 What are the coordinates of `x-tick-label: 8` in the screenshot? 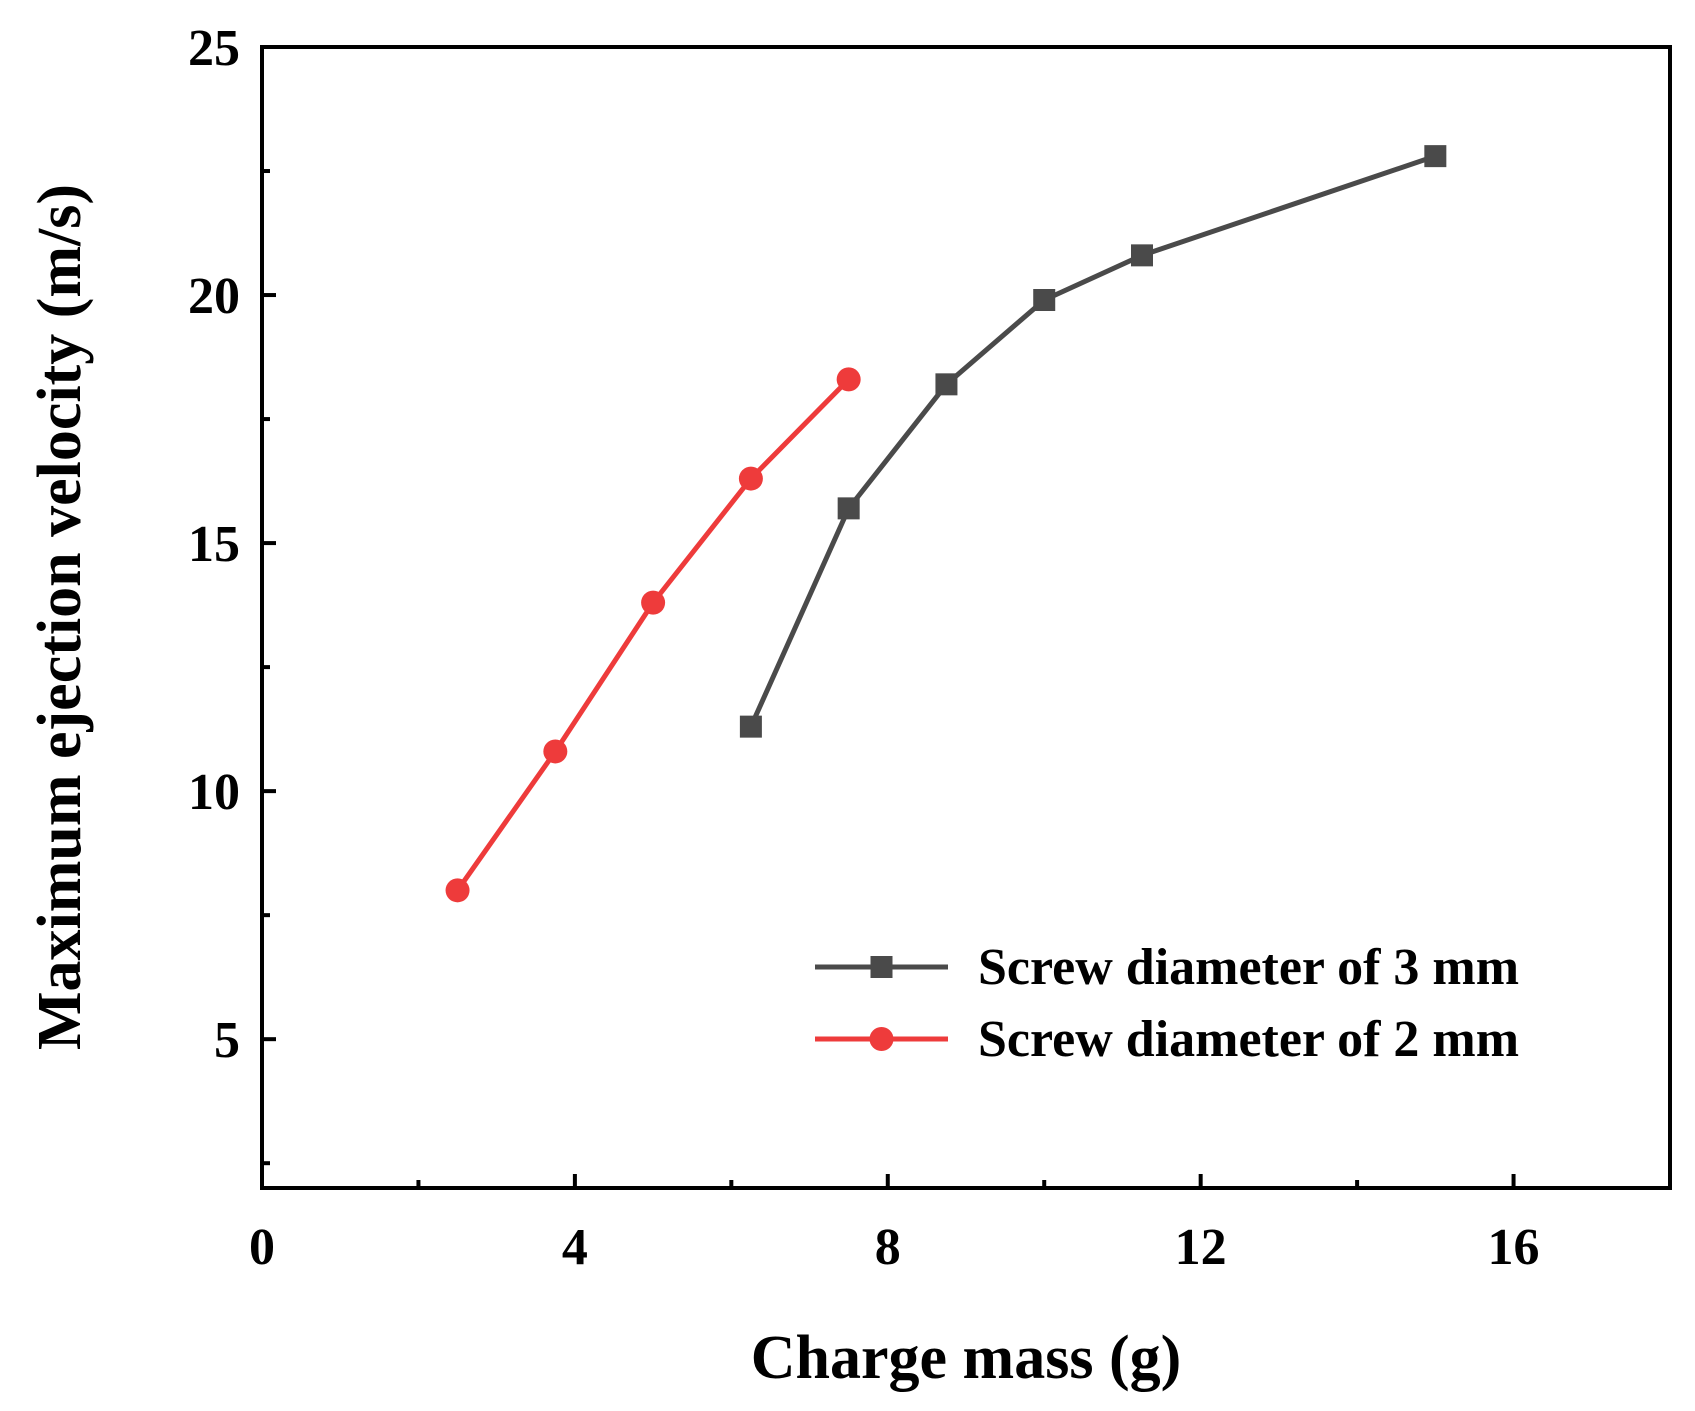 It's located at (888, 1247).